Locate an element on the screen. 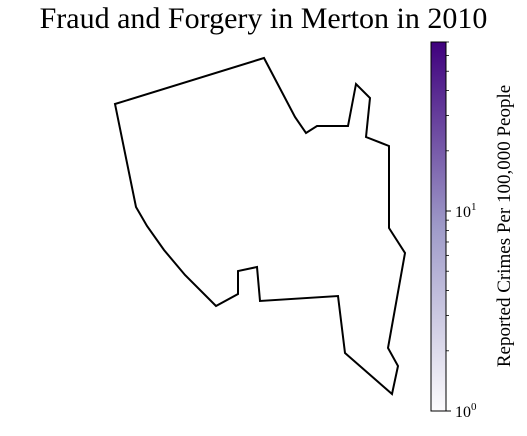 The image size is (527, 436). colorbar is located at coordinates (438, 226).